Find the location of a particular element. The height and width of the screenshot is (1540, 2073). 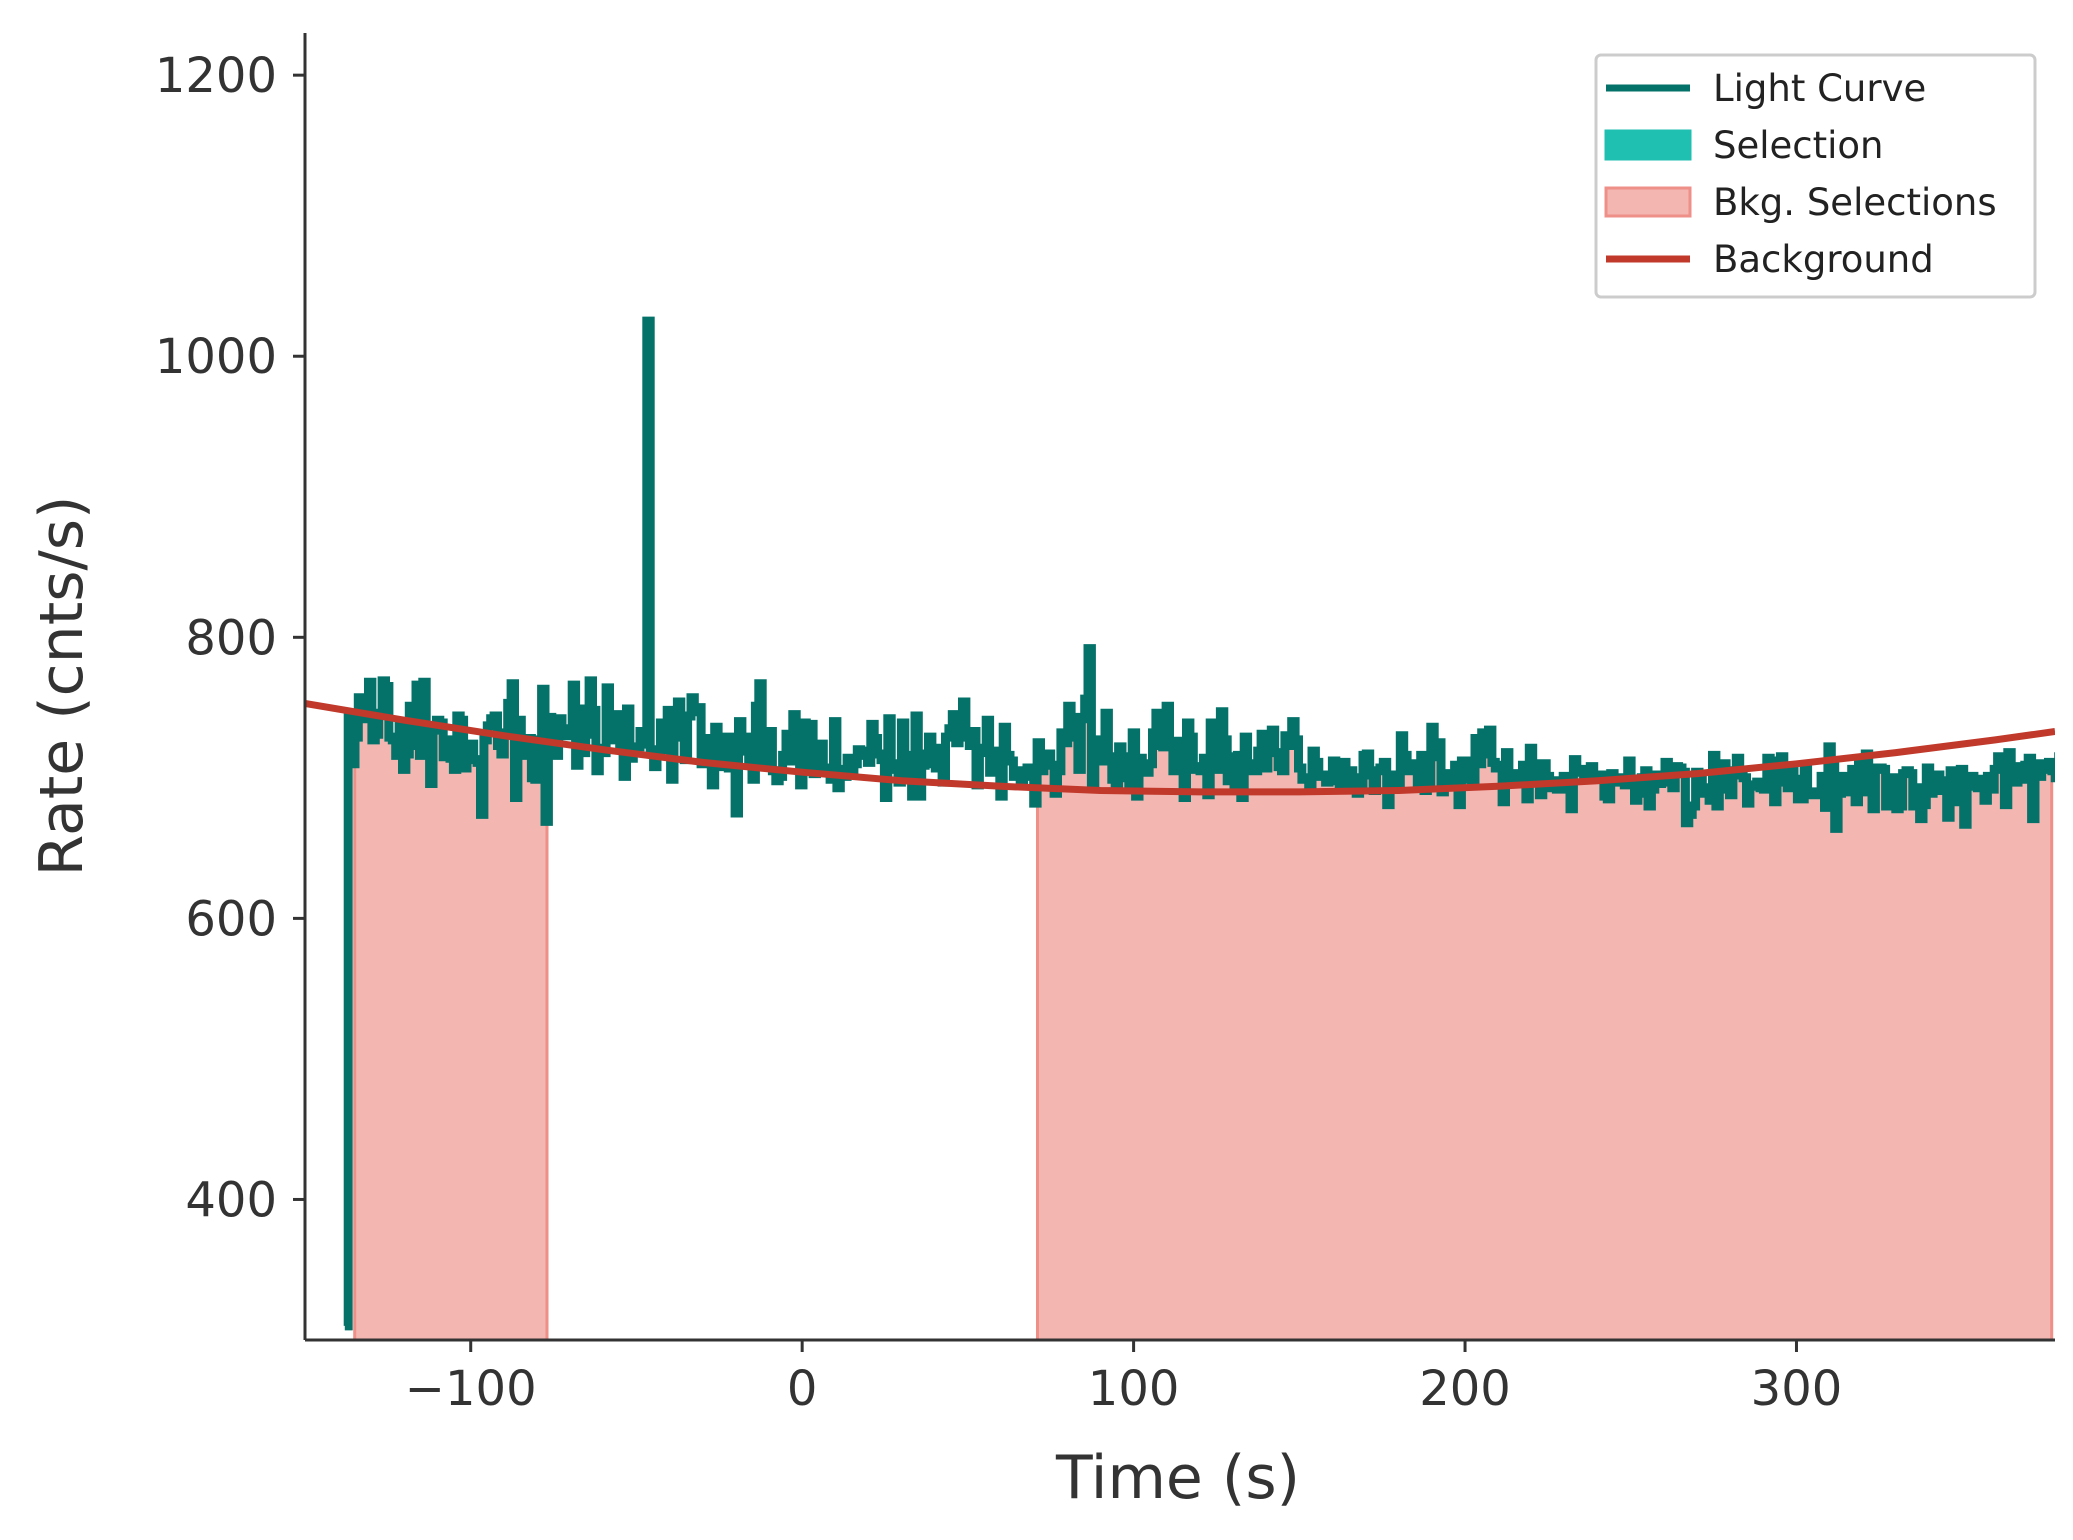

y-tick-label: 600 is located at coordinates (231, 919).